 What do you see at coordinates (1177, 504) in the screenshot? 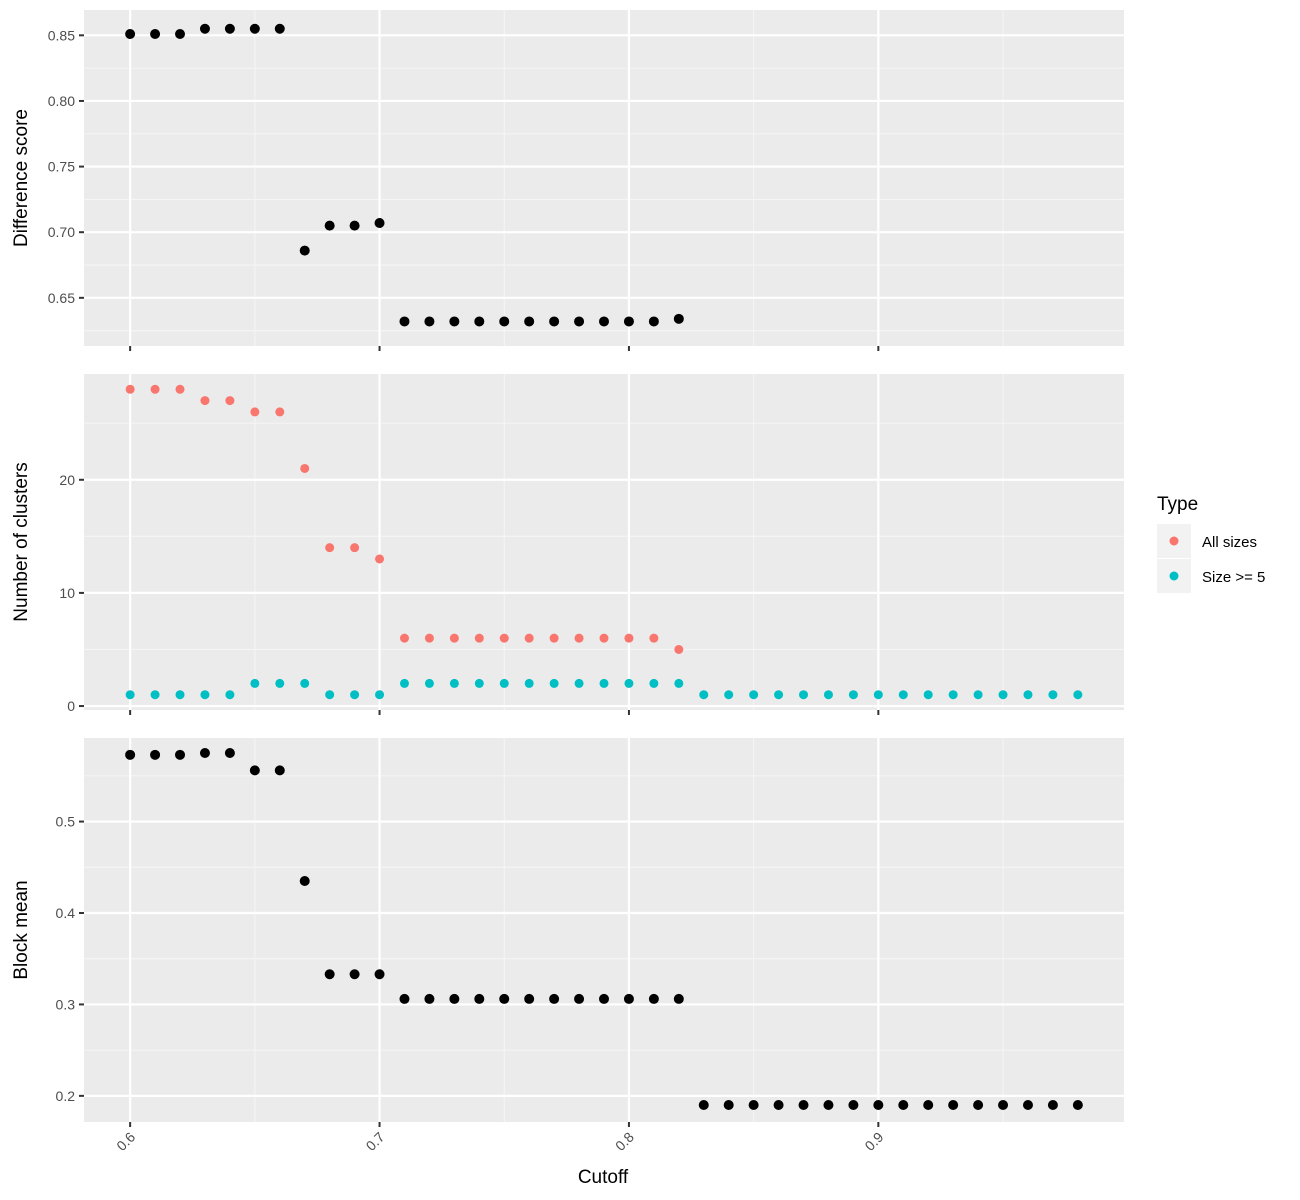
I see `legend-title: Type` at bounding box center [1177, 504].